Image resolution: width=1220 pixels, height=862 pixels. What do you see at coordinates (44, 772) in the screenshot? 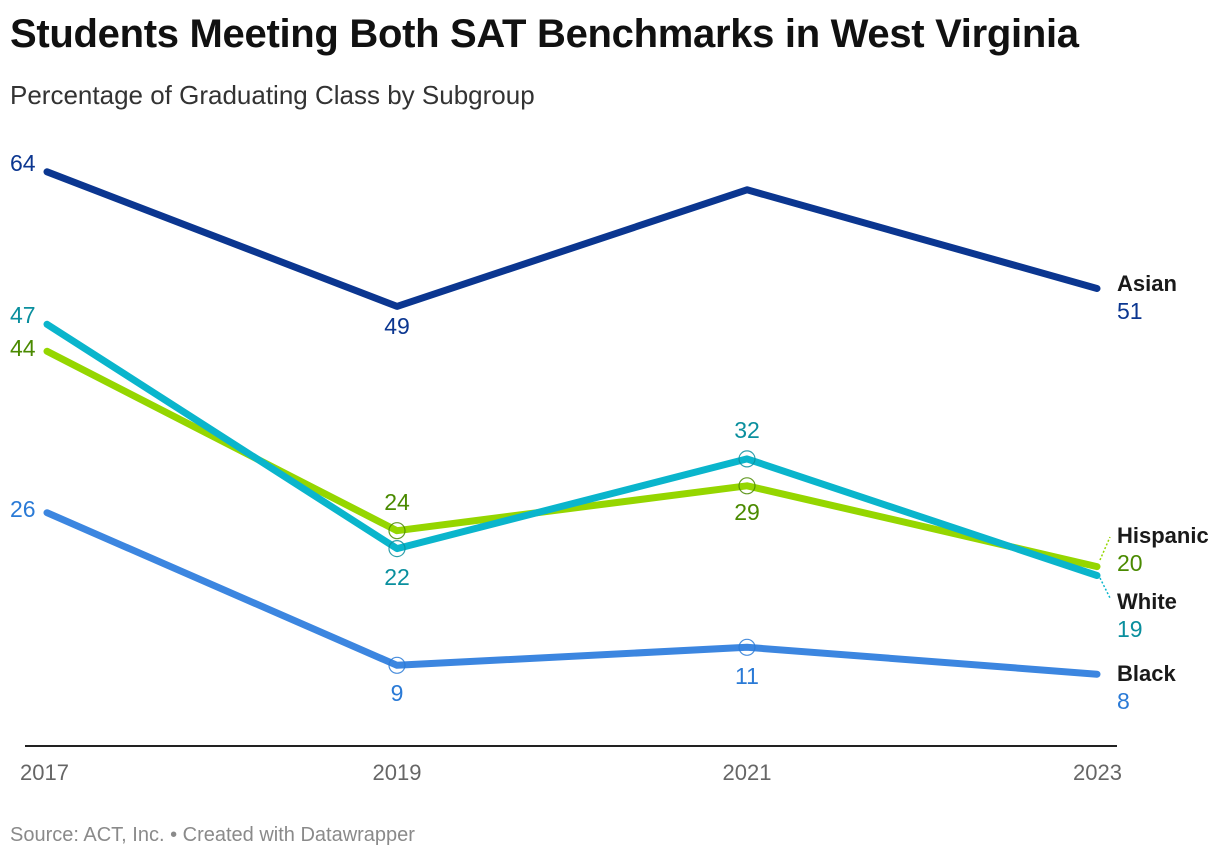
I see `x-tick-label: 2017` at bounding box center [44, 772].